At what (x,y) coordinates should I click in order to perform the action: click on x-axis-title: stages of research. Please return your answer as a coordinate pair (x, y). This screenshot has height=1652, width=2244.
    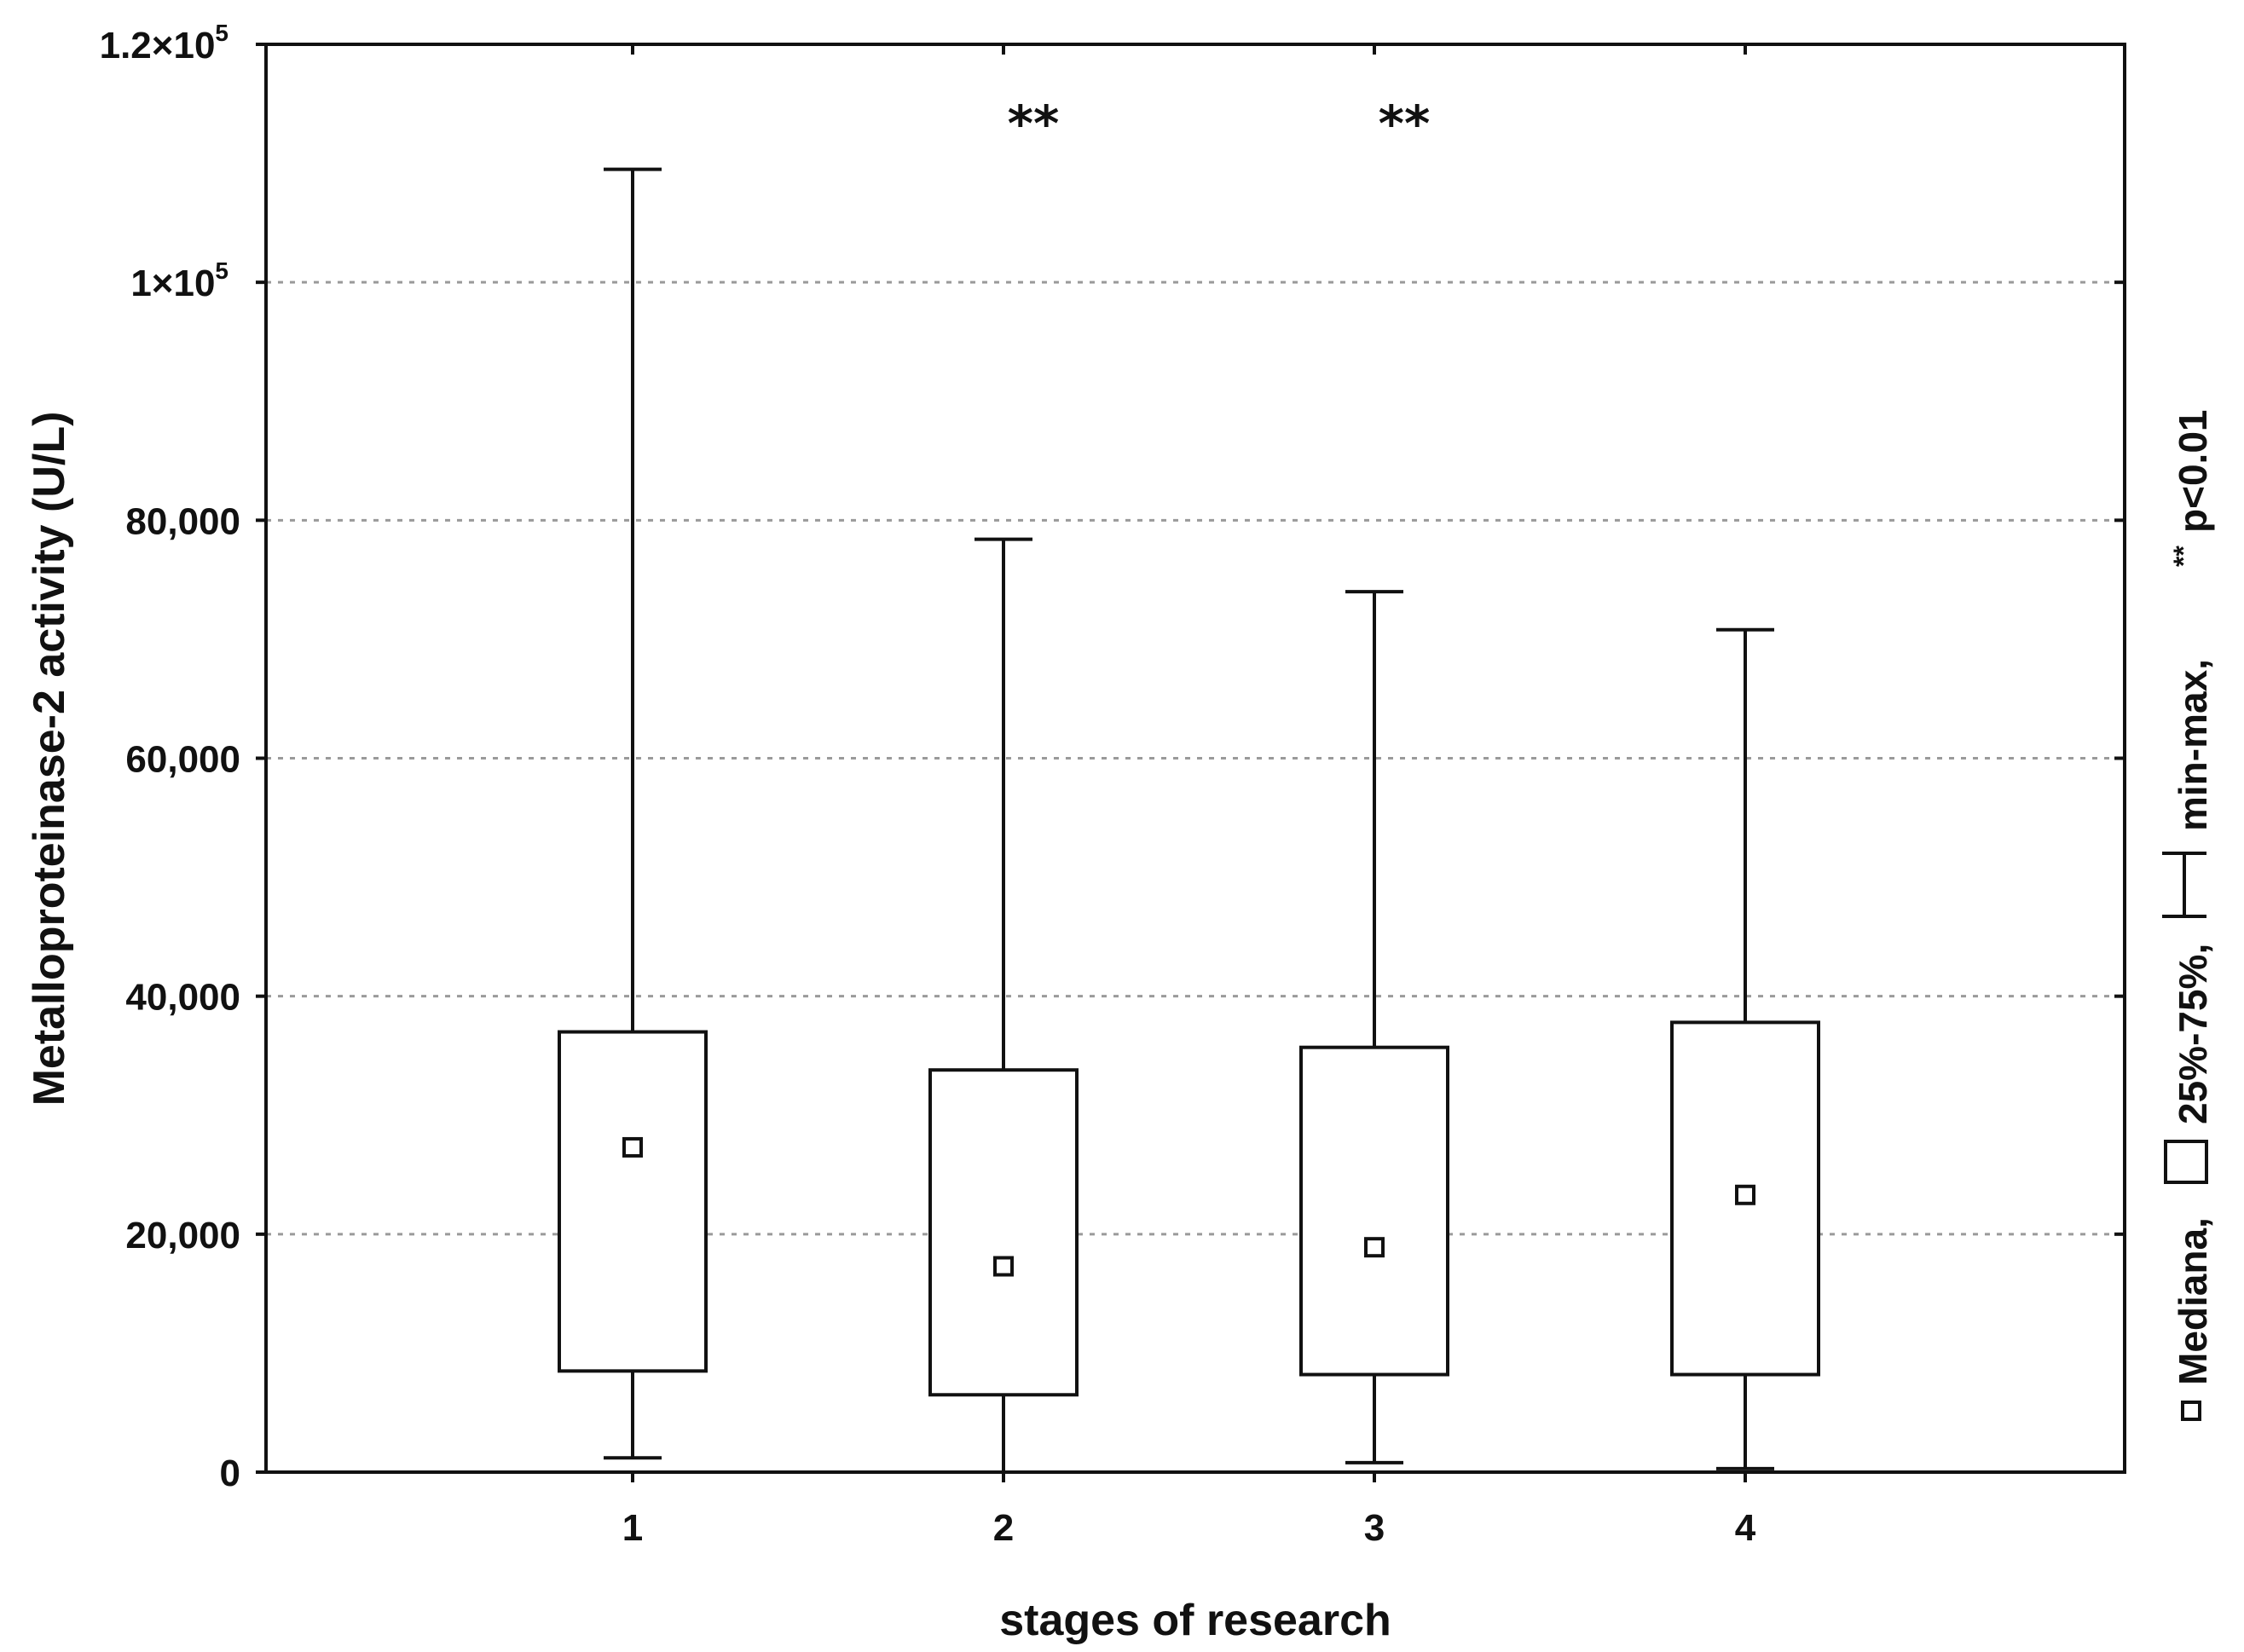
    Looking at the image, I should click on (1195, 1620).